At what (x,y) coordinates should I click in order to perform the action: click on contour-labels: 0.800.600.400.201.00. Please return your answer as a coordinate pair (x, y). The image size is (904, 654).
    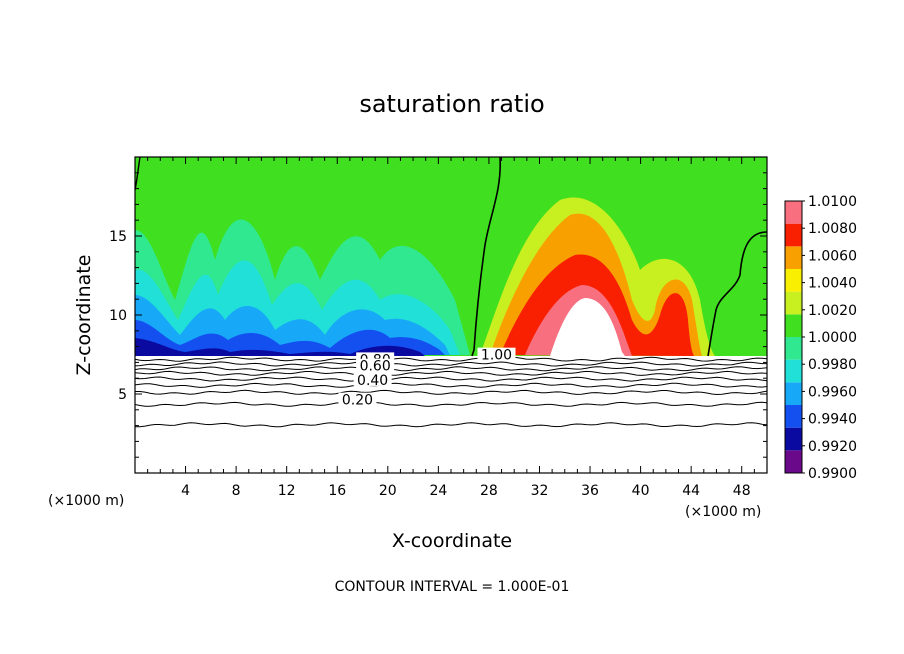
    Looking at the image, I should click on (427, 378).